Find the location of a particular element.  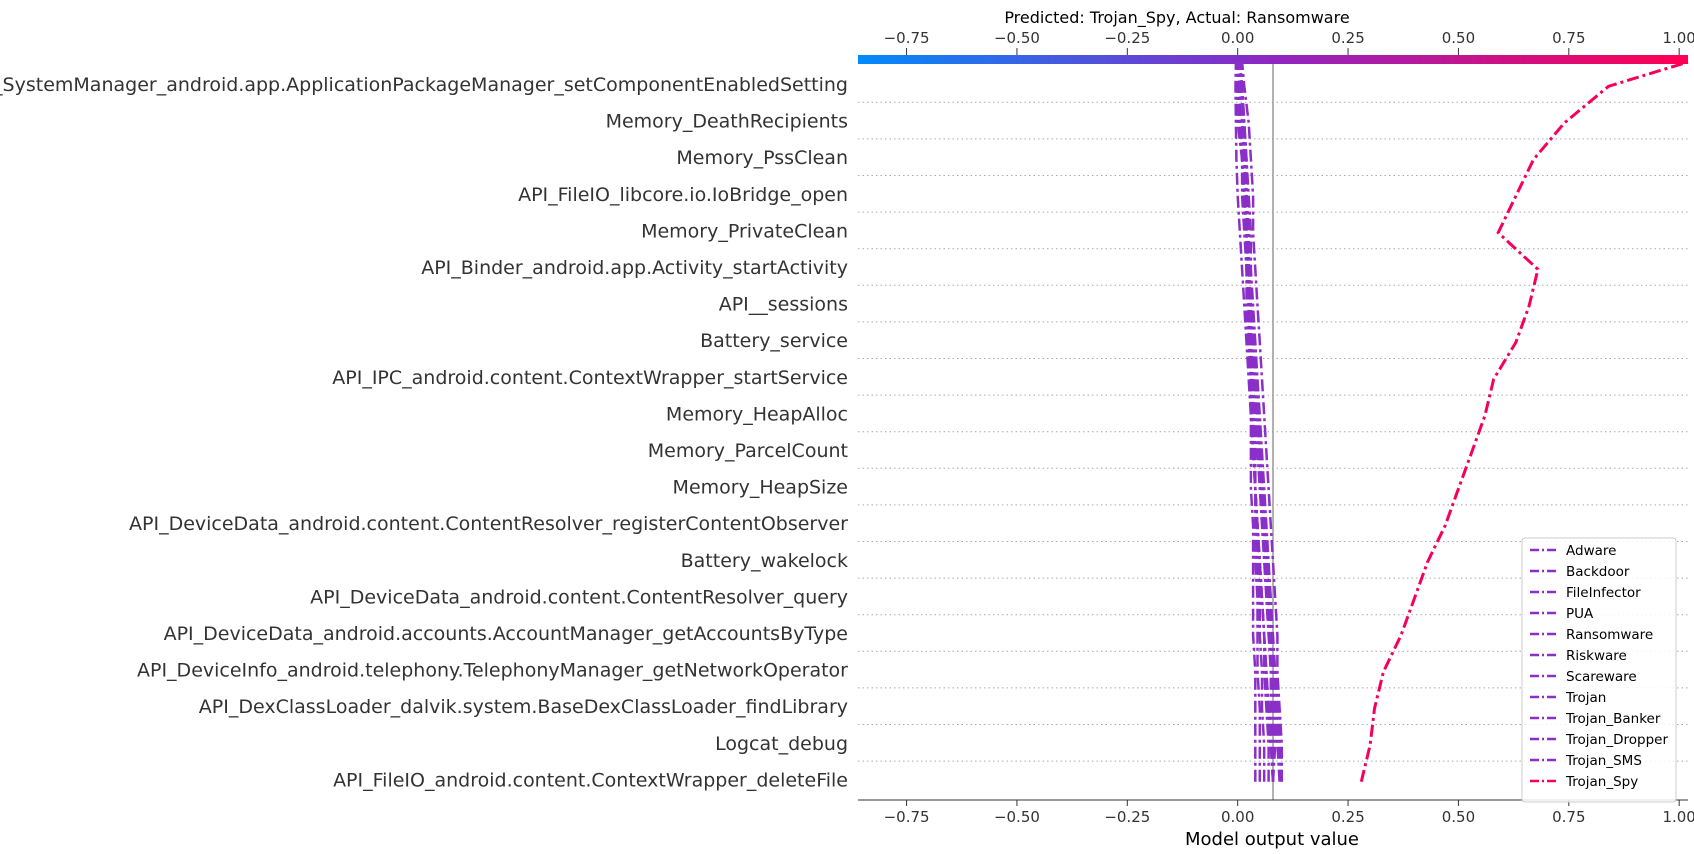

legend-label: FileInfector is located at coordinates (1603, 593).